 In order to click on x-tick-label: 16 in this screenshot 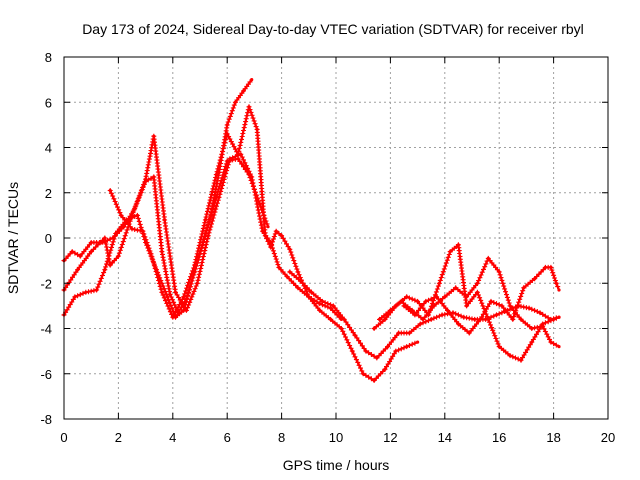, I will do `click(499, 437)`.